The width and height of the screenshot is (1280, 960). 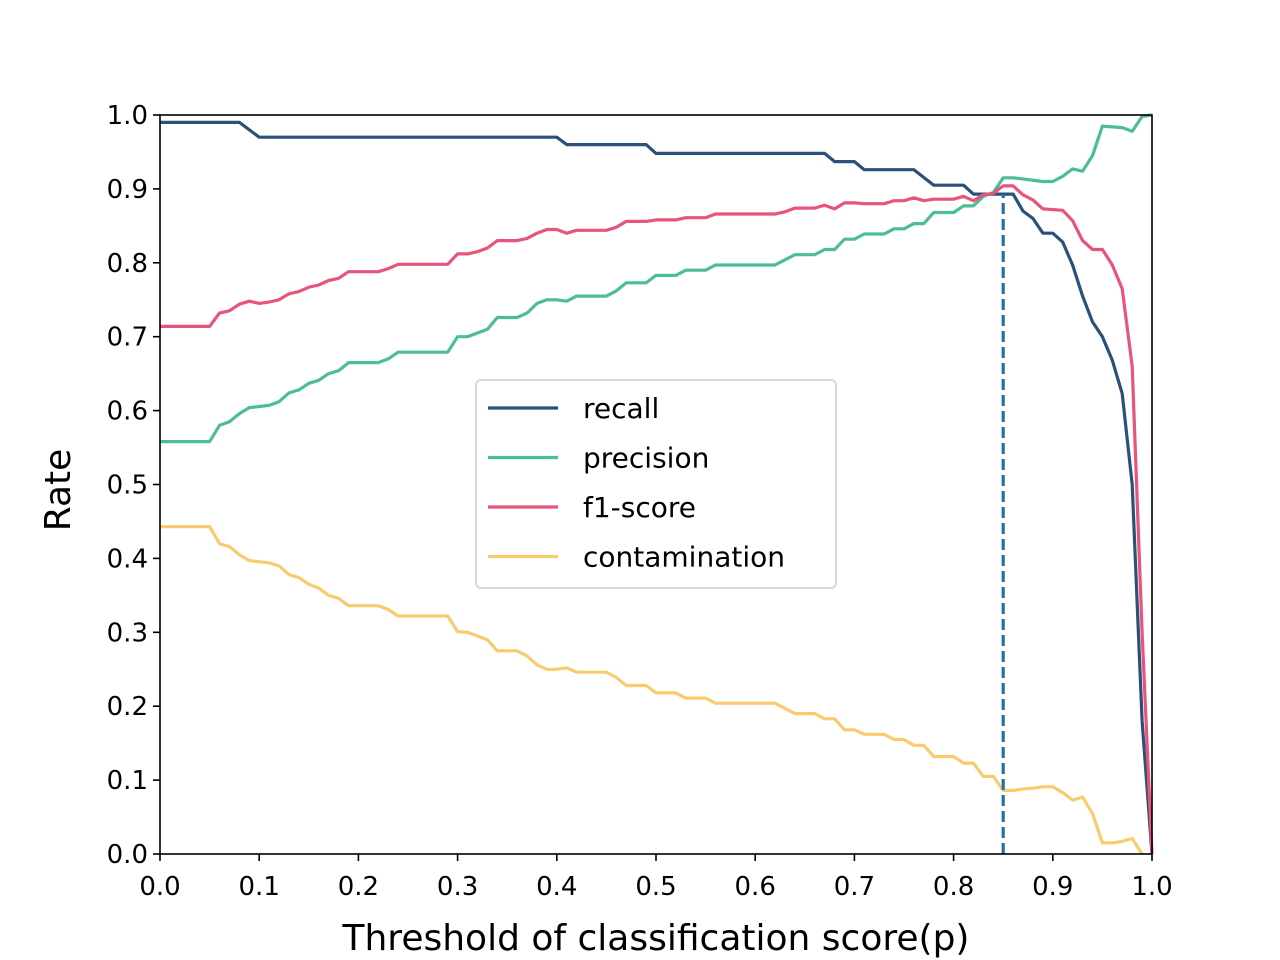 I want to click on x-tick-label: 0.1, so click(x=259, y=887).